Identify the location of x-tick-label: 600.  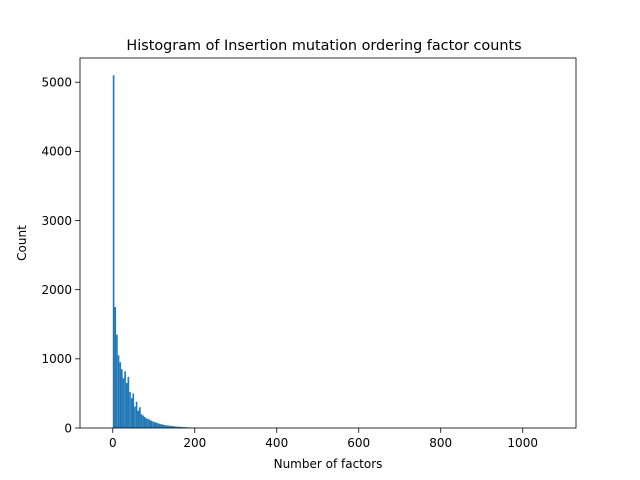
(358, 443).